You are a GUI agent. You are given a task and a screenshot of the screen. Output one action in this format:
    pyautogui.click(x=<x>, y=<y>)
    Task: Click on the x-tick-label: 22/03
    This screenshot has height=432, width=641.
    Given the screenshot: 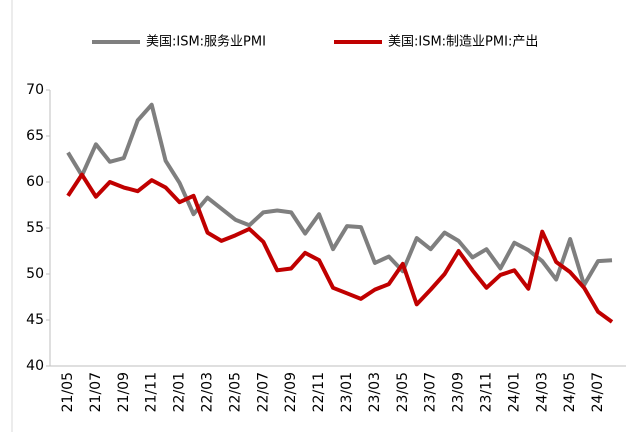 What is the action you would take?
    pyautogui.click(x=207, y=392)
    